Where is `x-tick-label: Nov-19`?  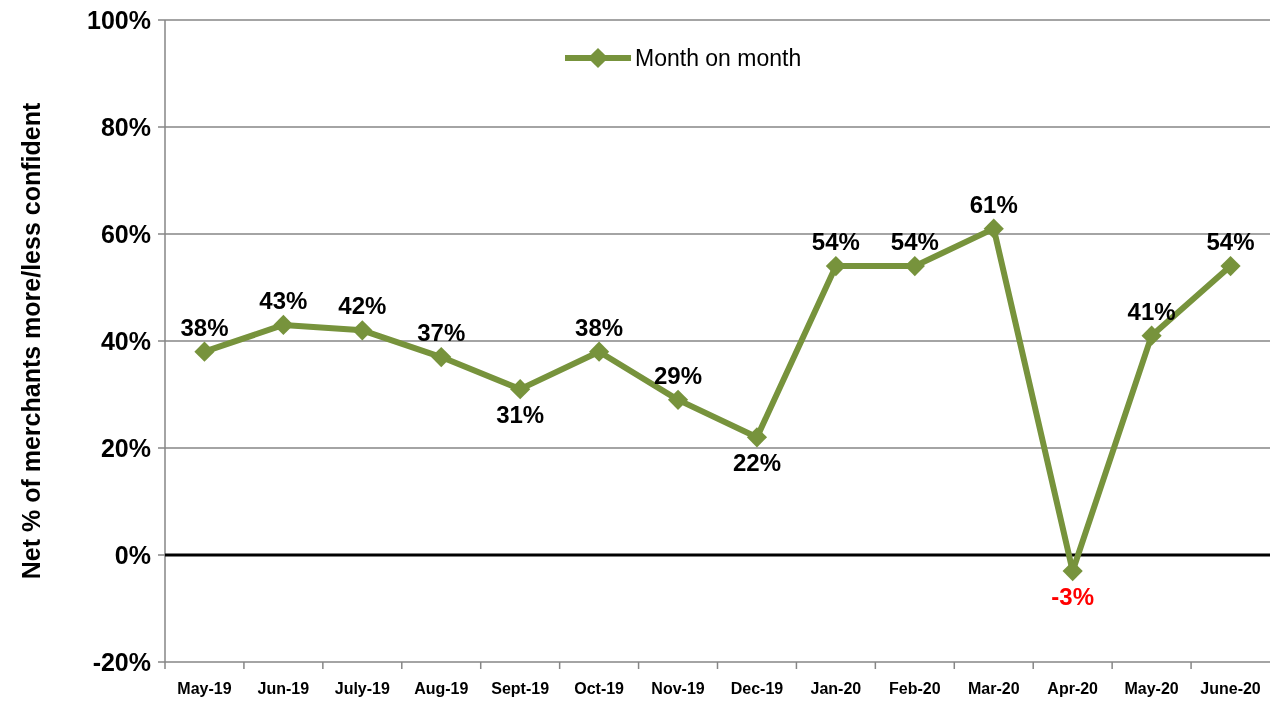 x-tick-label: Nov-19 is located at coordinates (678, 688).